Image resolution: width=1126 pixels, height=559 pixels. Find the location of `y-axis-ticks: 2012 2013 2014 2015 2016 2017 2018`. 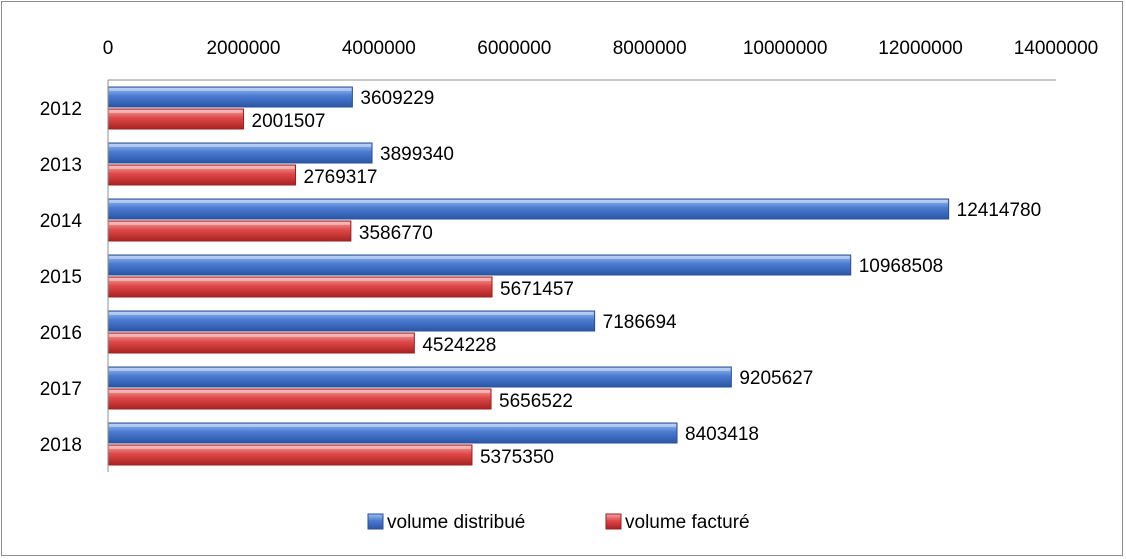

y-axis-ticks: 2012 2013 2014 2015 2016 2017 2018 is located at coordinates (61, 277).